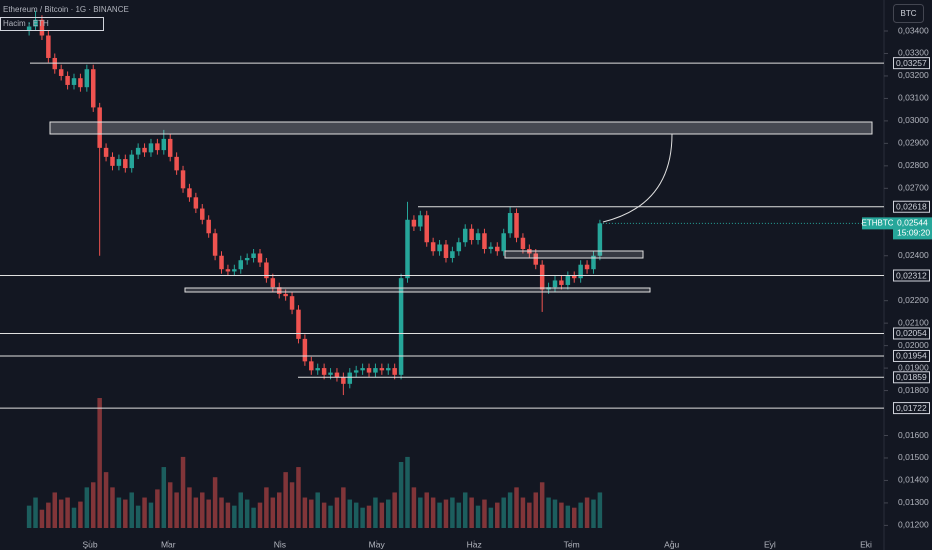 This screenshot has width=932, height=550. What do you see at coordinates (913, 480) in the screenshot?
I see `y-tick-label: 0,01400` at bounding box center [913, 480].